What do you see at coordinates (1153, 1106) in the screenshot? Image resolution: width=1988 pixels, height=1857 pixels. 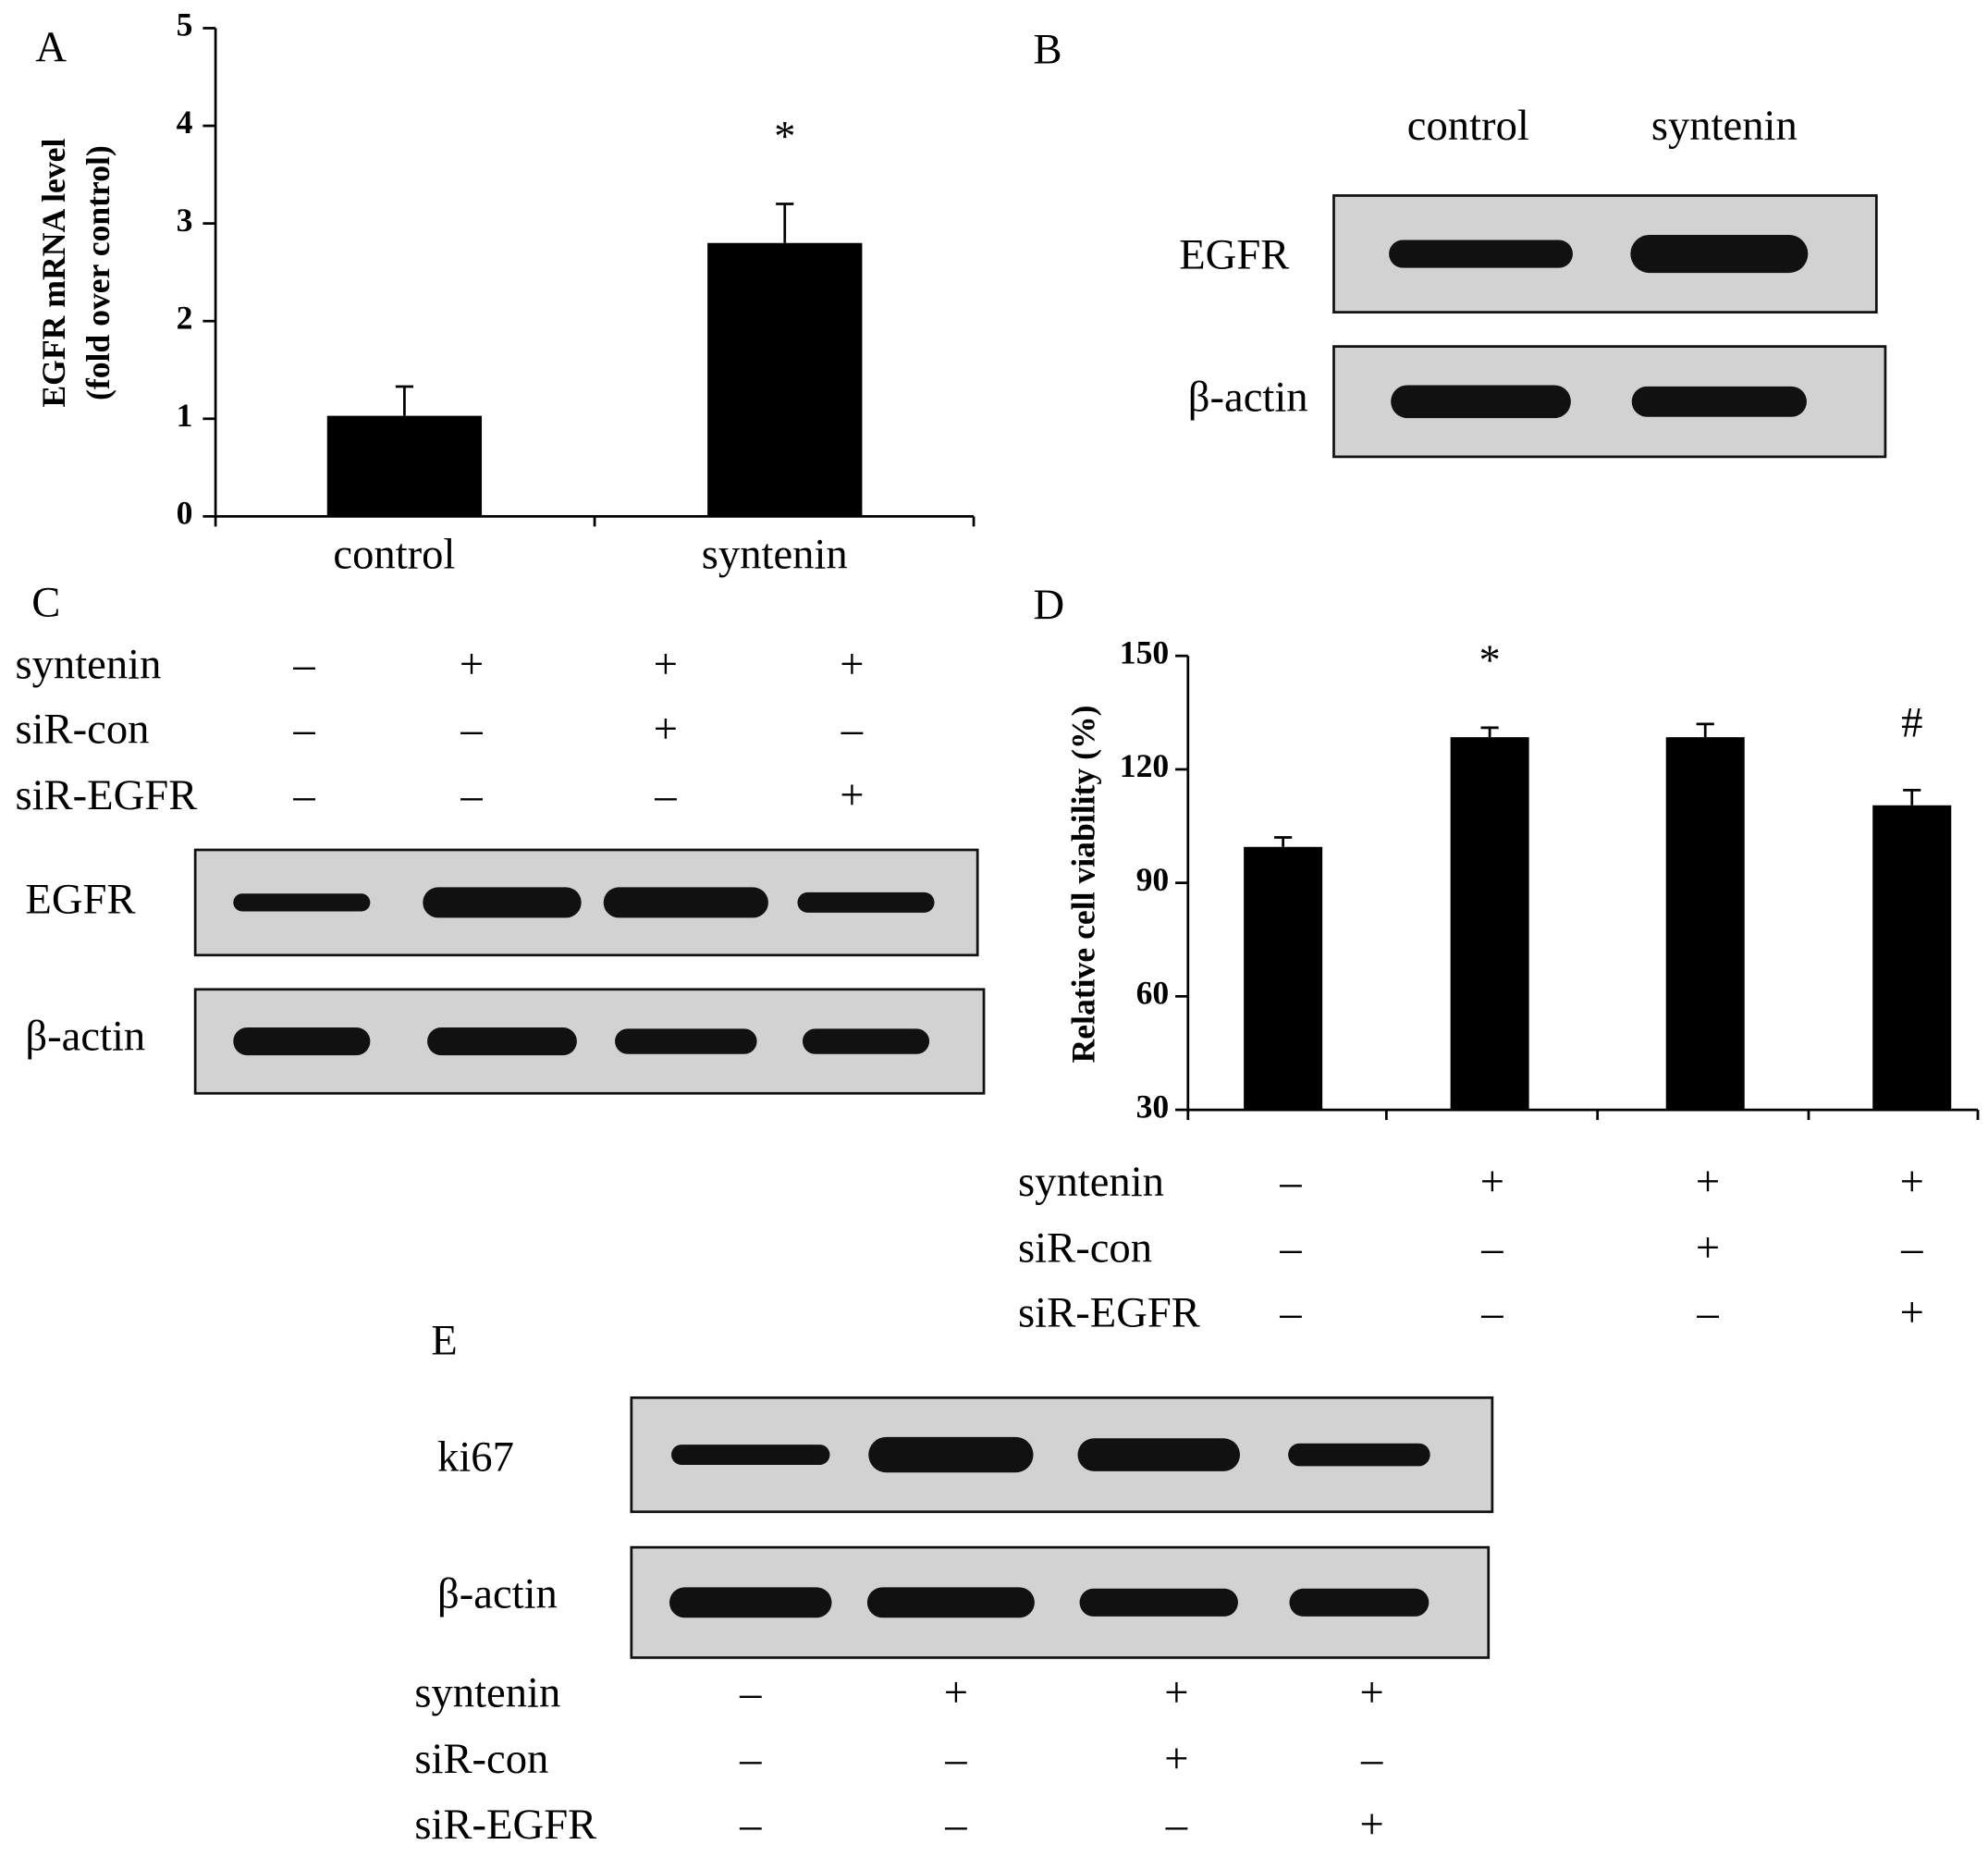 I see `y-tick-label: 30` at bounding box center [1153, 1106].